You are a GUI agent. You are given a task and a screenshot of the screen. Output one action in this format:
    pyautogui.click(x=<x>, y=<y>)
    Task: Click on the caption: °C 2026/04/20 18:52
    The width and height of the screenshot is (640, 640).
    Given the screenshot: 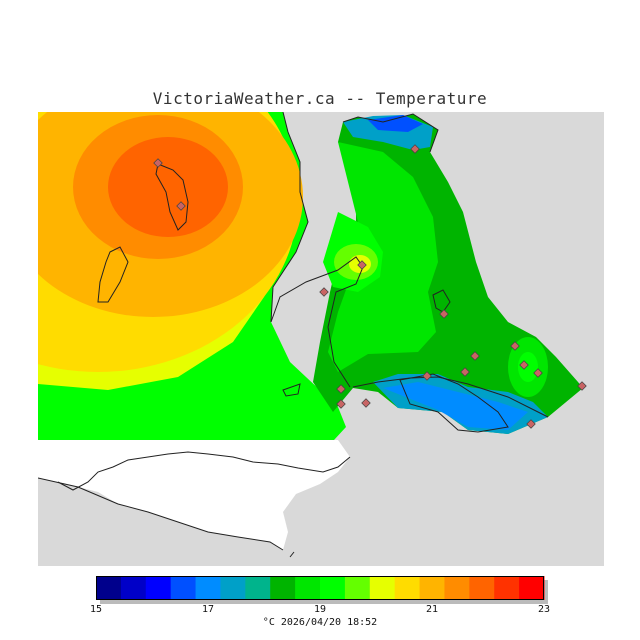 What is the action you would take?
    pyautogui.click(x=320, y=622)
    